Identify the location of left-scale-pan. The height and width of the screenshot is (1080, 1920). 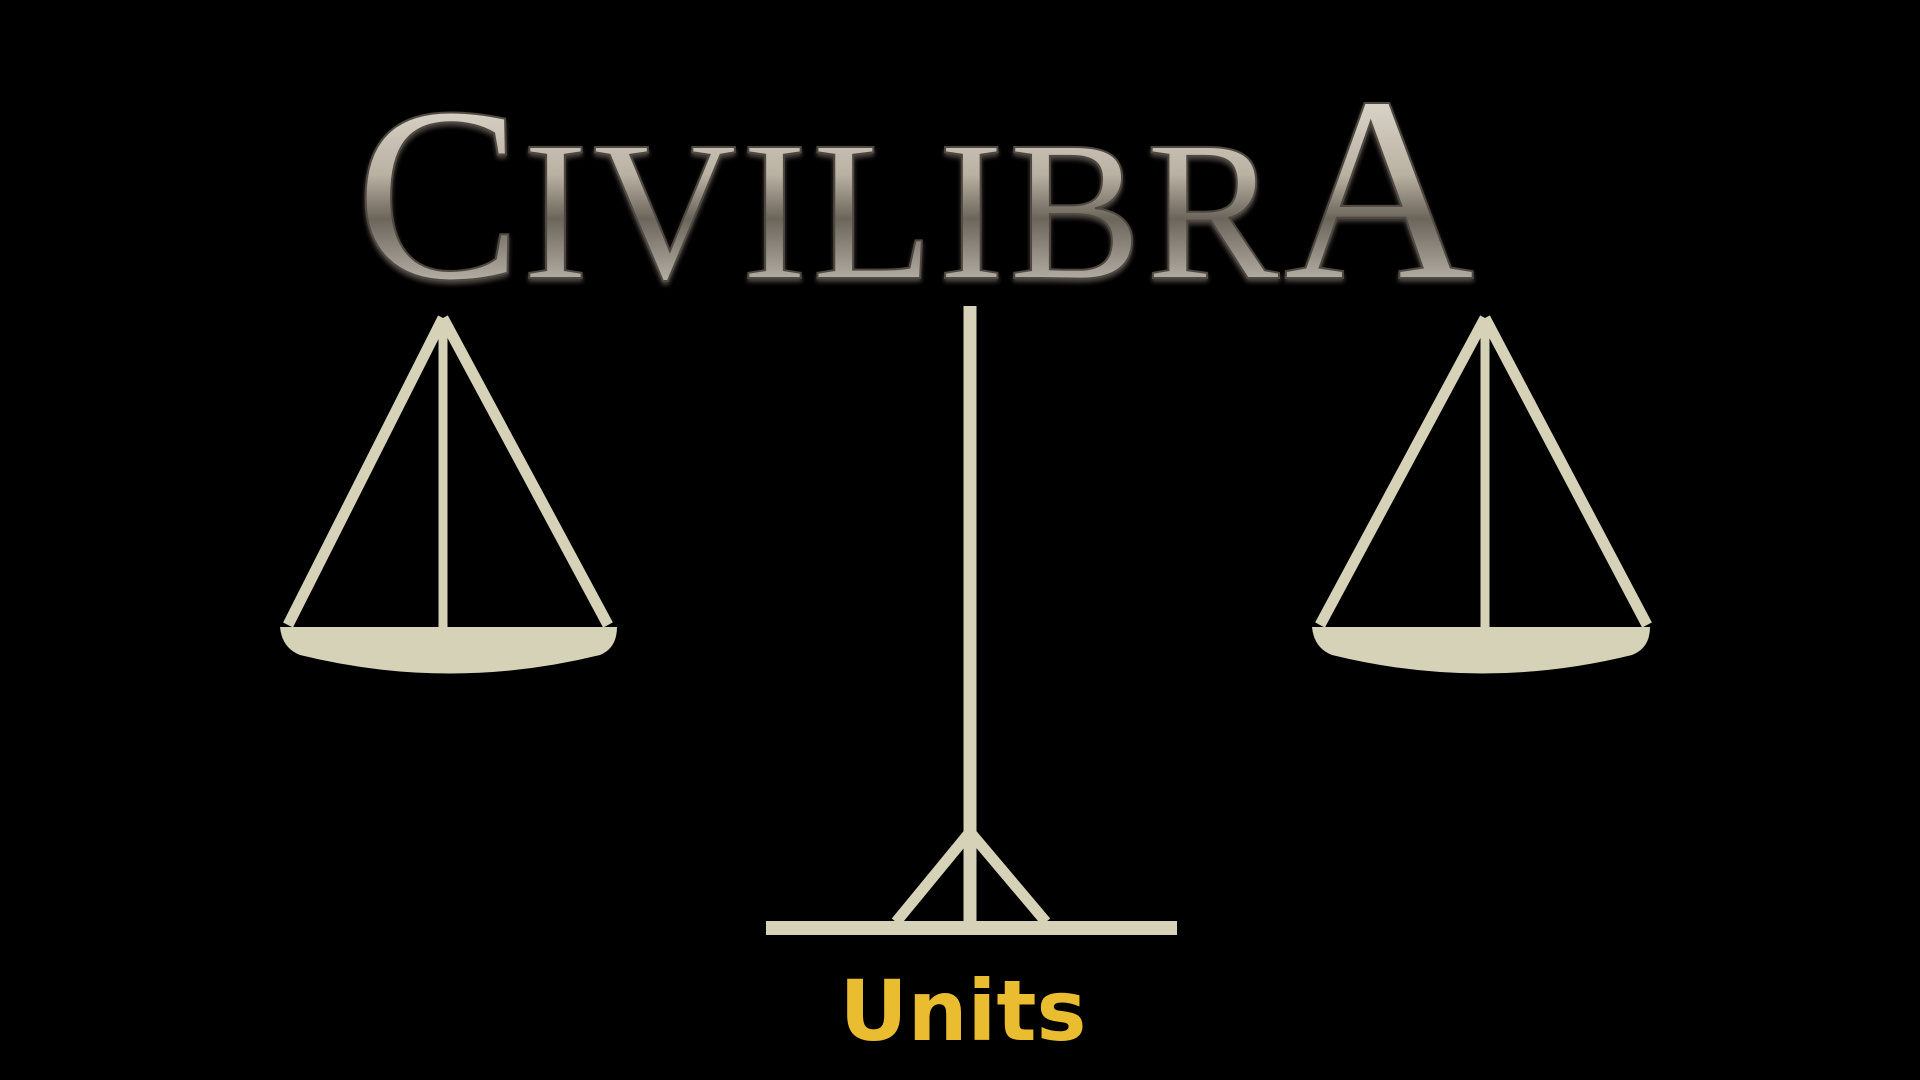
(448, 494).